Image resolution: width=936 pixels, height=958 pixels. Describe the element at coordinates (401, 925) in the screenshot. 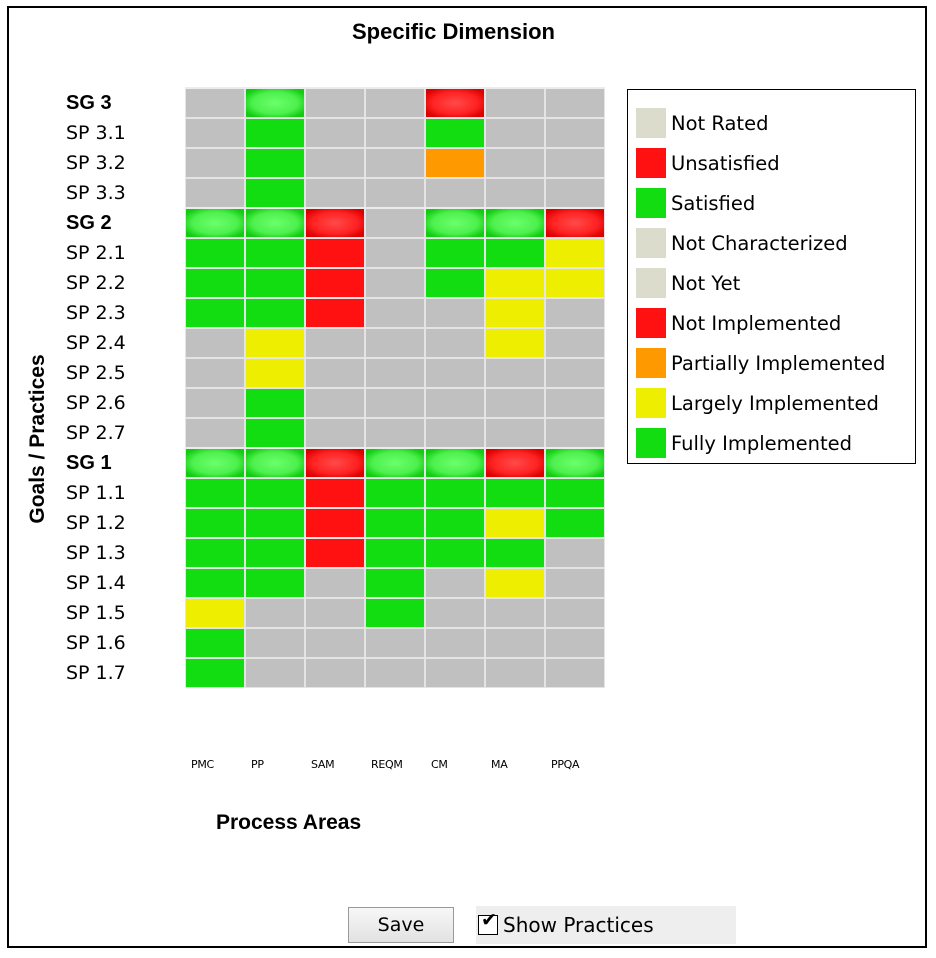

I see `save-button: Save` at that location.